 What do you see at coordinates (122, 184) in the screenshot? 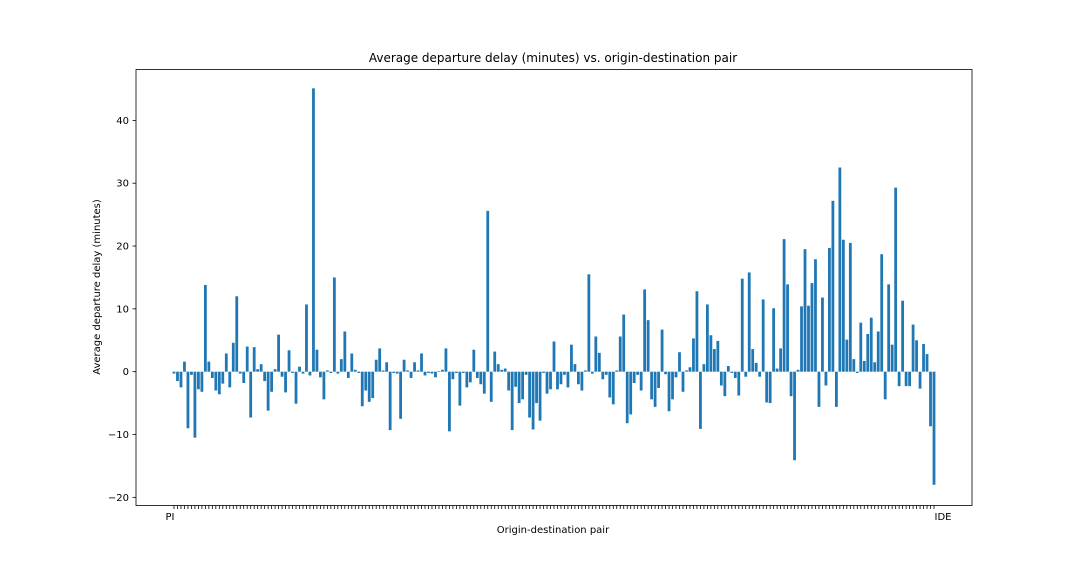
I see `y-tick-label: 30` at bounding box center [122, 184].